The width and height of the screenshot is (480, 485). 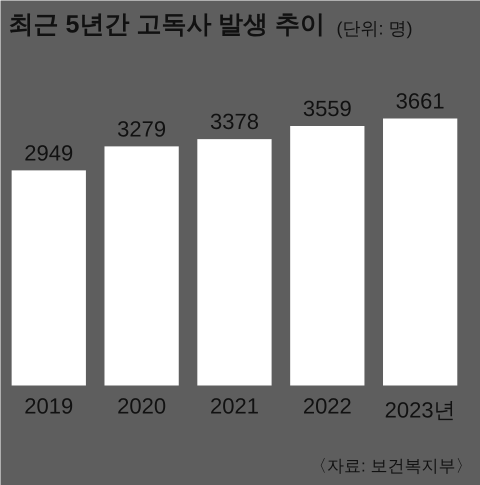 What do you see at coordinates (327, 108) in the screenshot?
I see `data-label: 3559` at bounding box center [327, 108].